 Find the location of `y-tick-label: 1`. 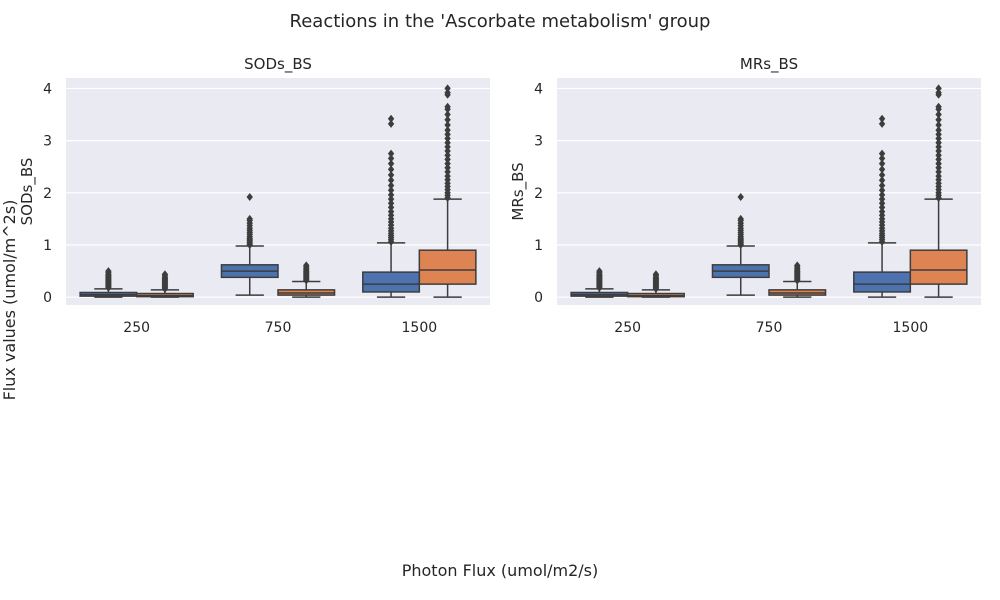

y-tick-label: 1 is located at coordinates (47, 246).